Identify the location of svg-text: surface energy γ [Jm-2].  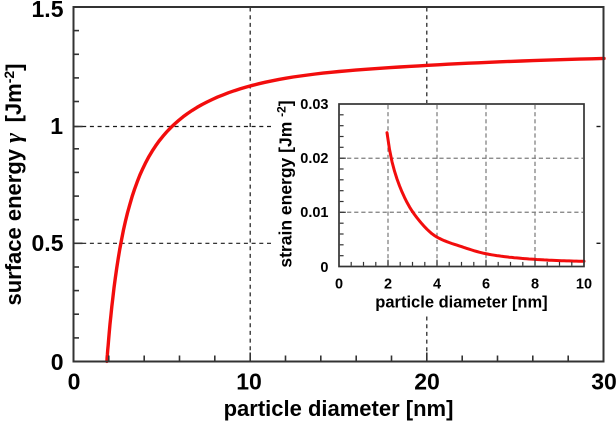
(14, 184).